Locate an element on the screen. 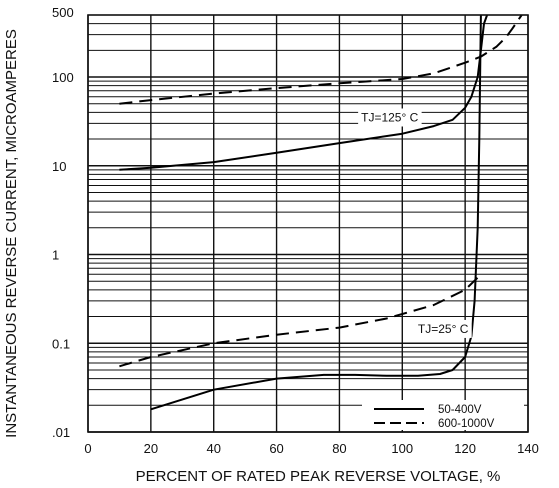 This screenshot has height=488, width=559. annotation-label: TJ=125° C is located at coordinates (389, 117).